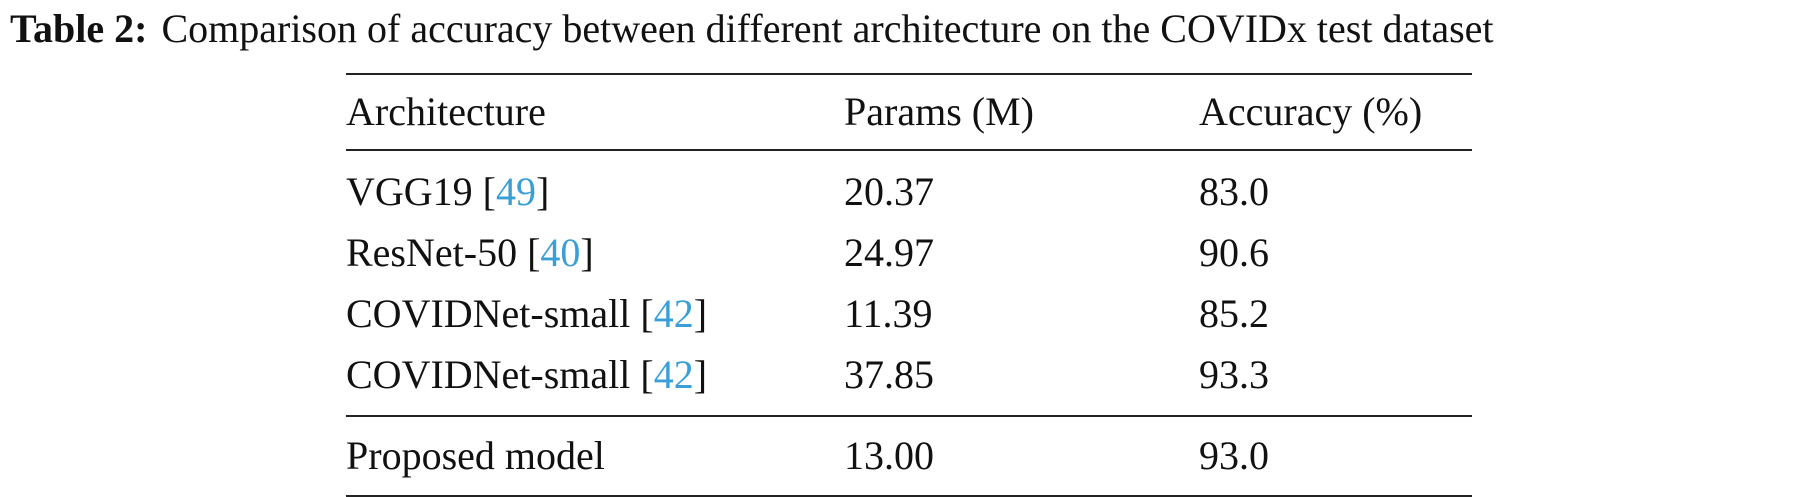 The height and width of the screenshot is (497, 1804). What do you see at coordinates (595, 456) in the screenshot?
I see `architecture-cell: Proposed model` at bounding box center [595, 456].